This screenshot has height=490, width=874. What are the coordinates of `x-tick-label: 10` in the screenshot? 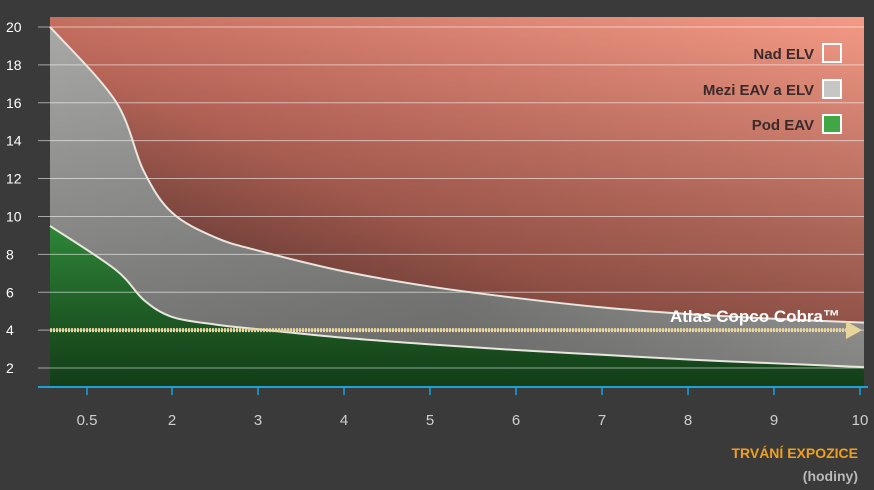 It's located at (860, 420).